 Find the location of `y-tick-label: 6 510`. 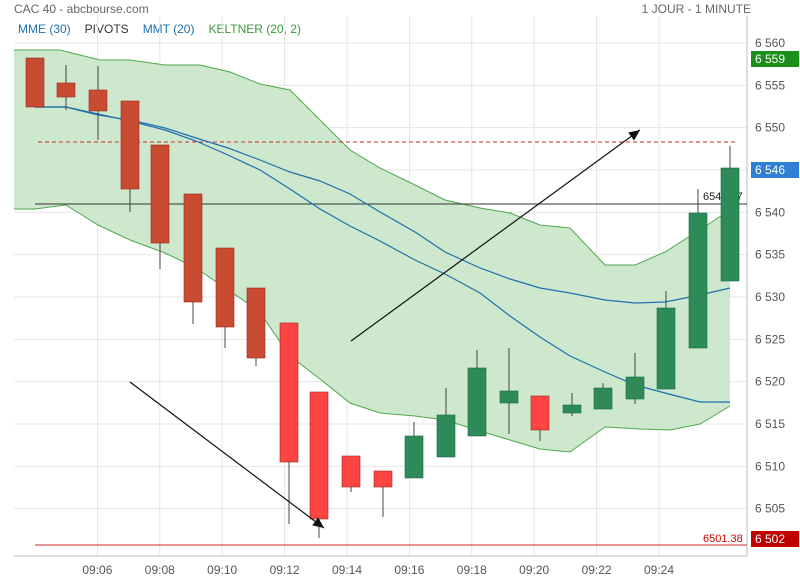

y-tick-label: 6 510 is located at coordinates (770, 466).